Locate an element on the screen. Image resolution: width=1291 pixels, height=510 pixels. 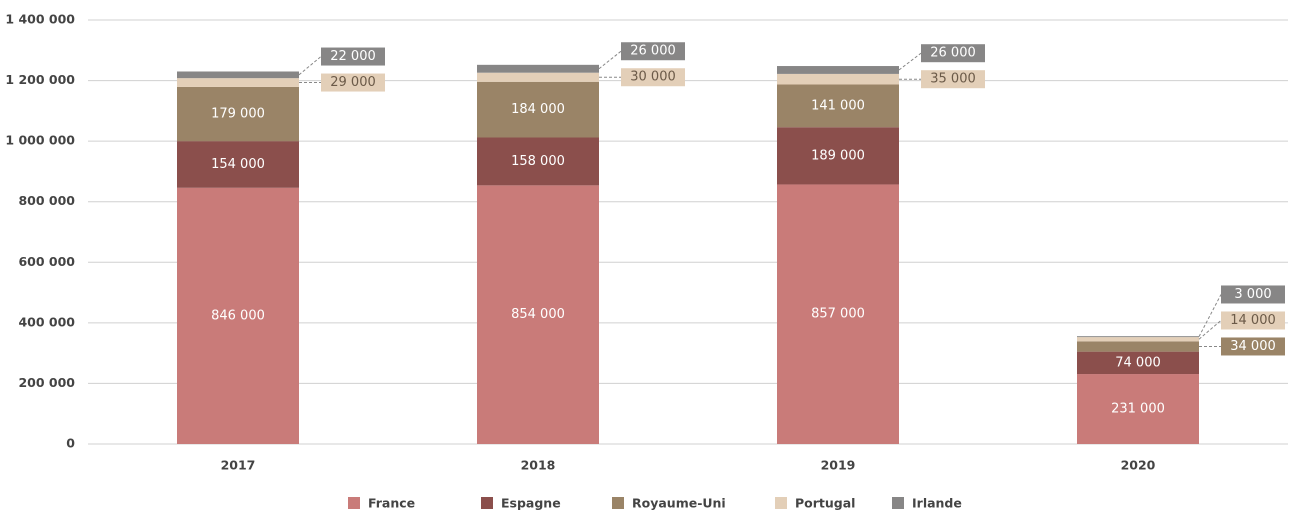
data-label: 74 000 is located at coordinates (1138, 362).